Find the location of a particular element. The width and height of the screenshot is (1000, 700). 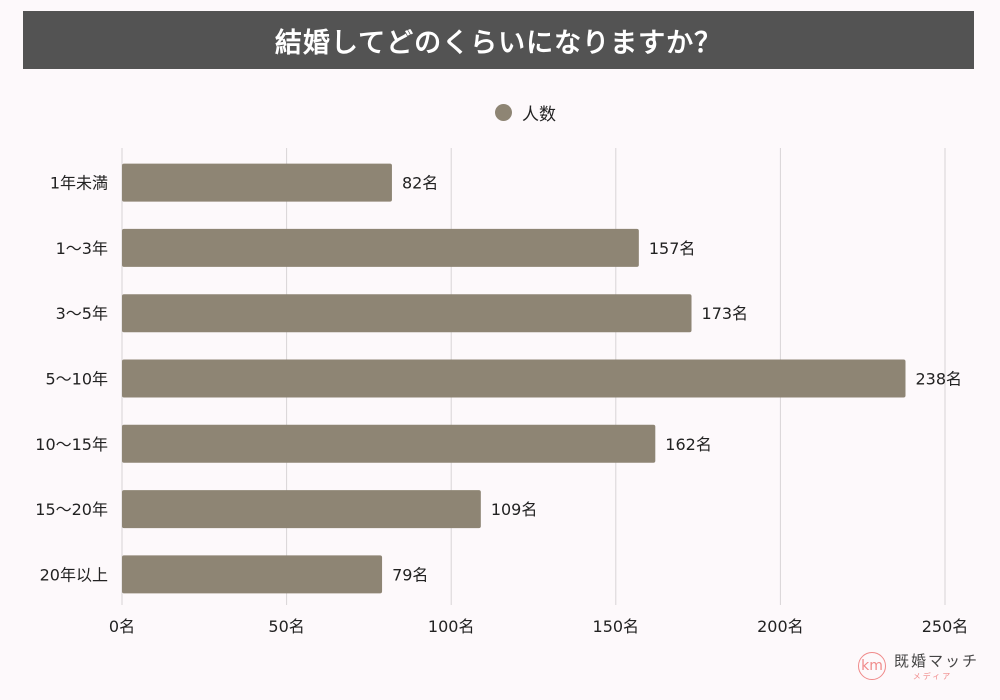

data-label: 79名 is located at coordinates (410, 574).